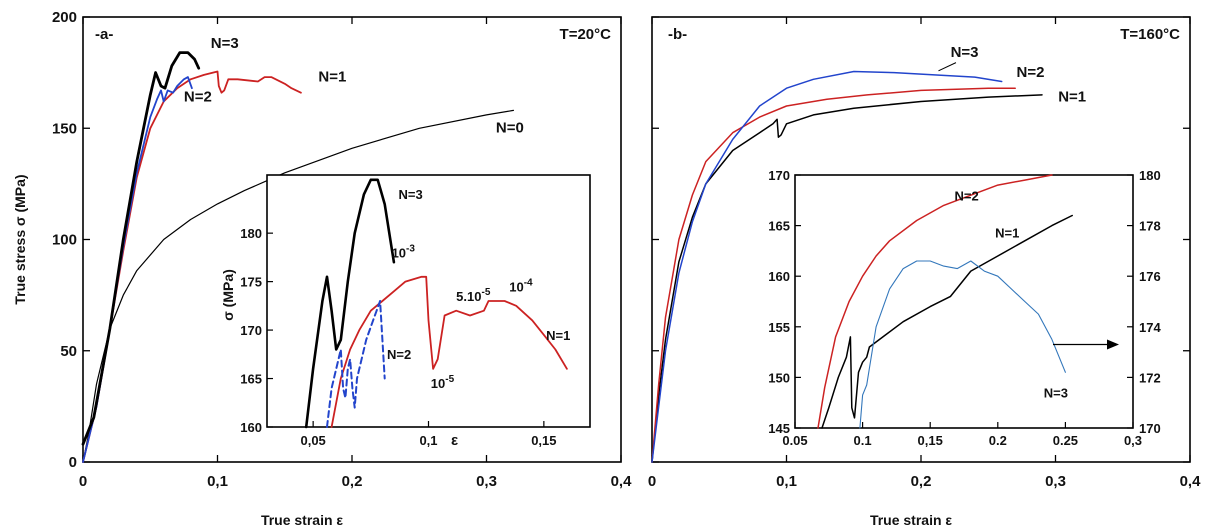 The image size is (1215, 530). I want to click on panel-b-inset-y-tick-label: 150, so click(779, 377).